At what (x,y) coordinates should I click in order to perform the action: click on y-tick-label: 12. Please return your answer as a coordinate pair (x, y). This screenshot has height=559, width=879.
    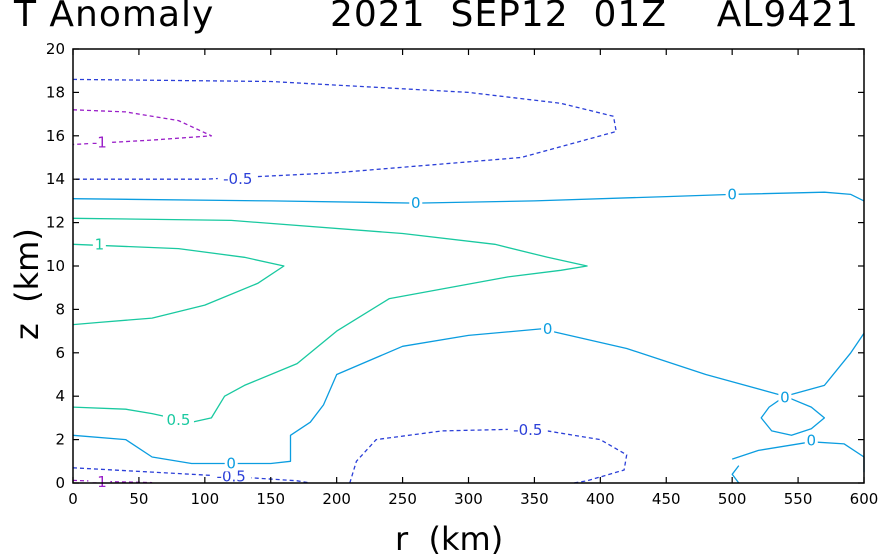
    Looking at the image, I should click on (55, 223).